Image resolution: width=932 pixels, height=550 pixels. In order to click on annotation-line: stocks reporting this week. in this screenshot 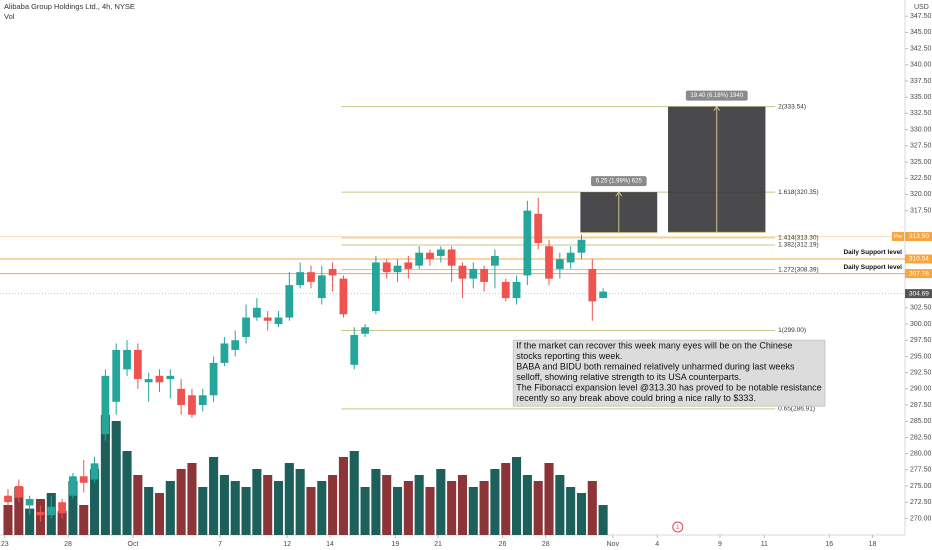, I will do `click(569, 356)`.